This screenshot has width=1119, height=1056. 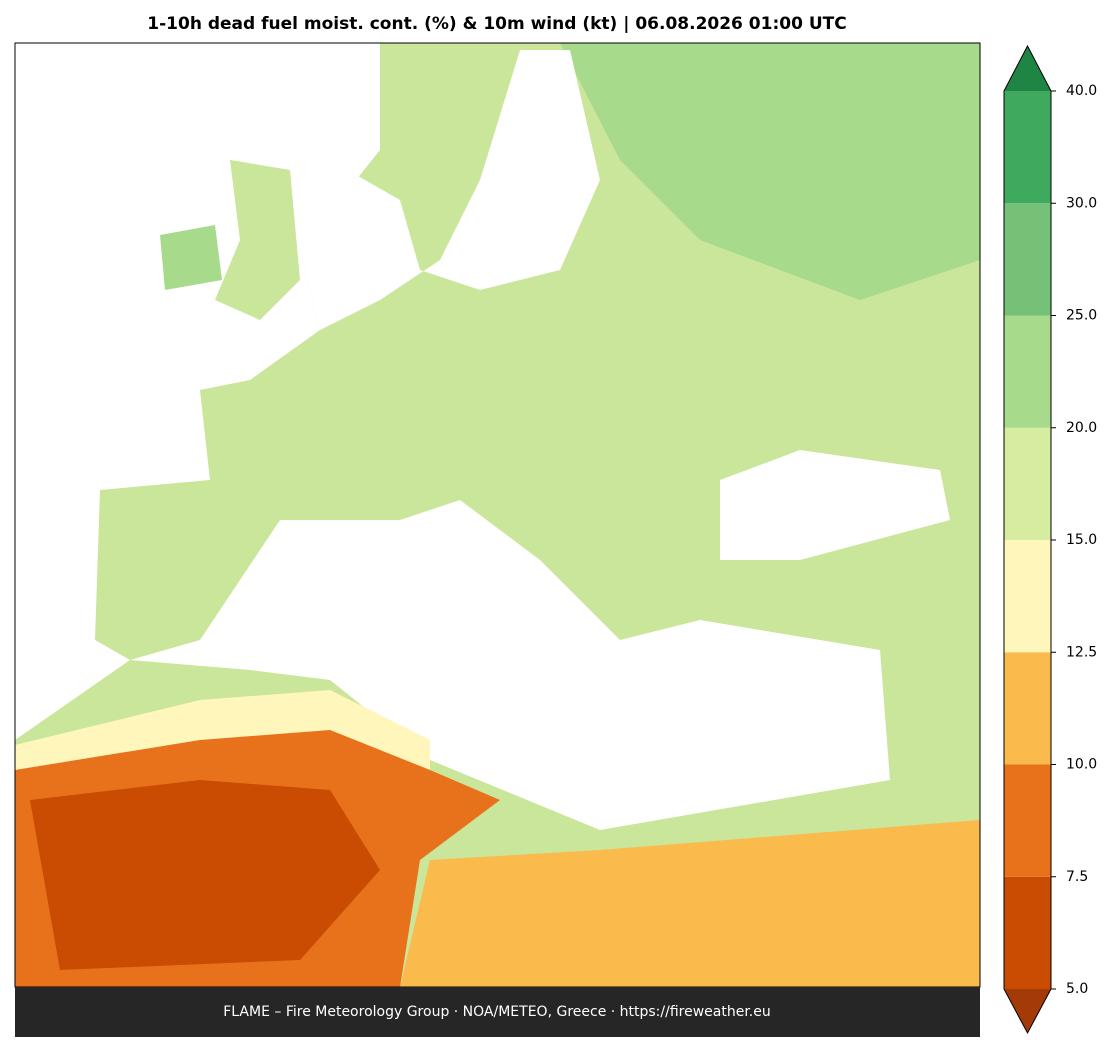 I want to click on colorbar-tick-label: 20.0, so click(x=1081, y=428).